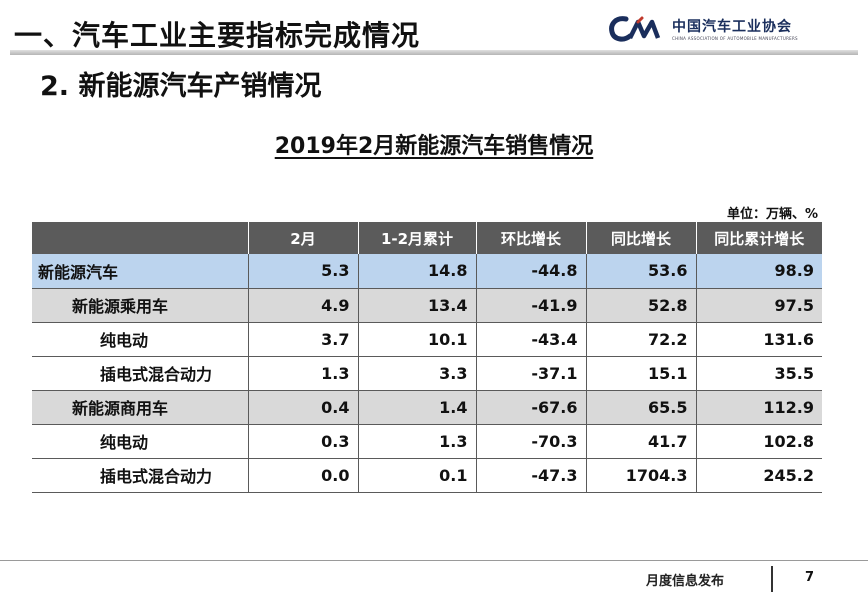 The width and height of the screenshot is (868, 599). I want to click on table-row: 新能源汽车 5.3 14.8 -44.8 53.6 98.9, so click(427, 271).